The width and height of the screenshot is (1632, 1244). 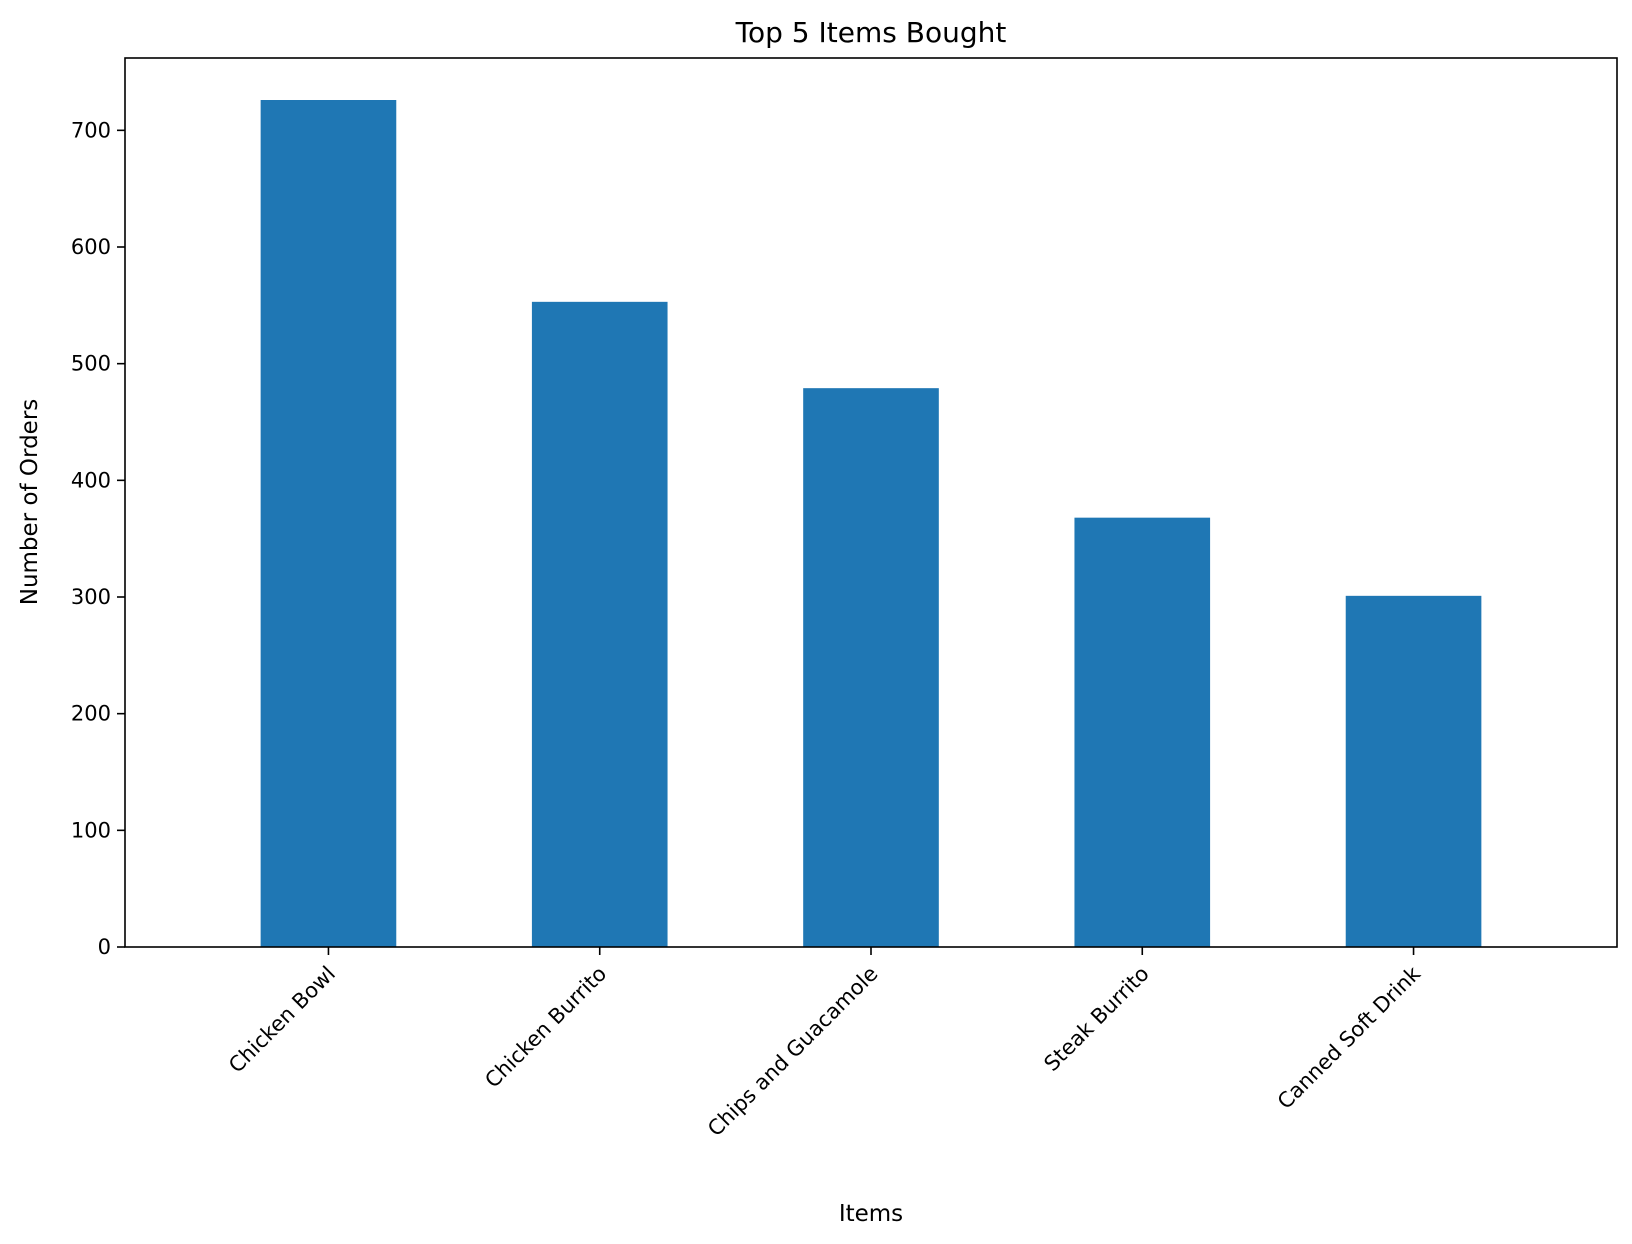 I want to click on y-tick-label: 0, so click(x=104, y=947).